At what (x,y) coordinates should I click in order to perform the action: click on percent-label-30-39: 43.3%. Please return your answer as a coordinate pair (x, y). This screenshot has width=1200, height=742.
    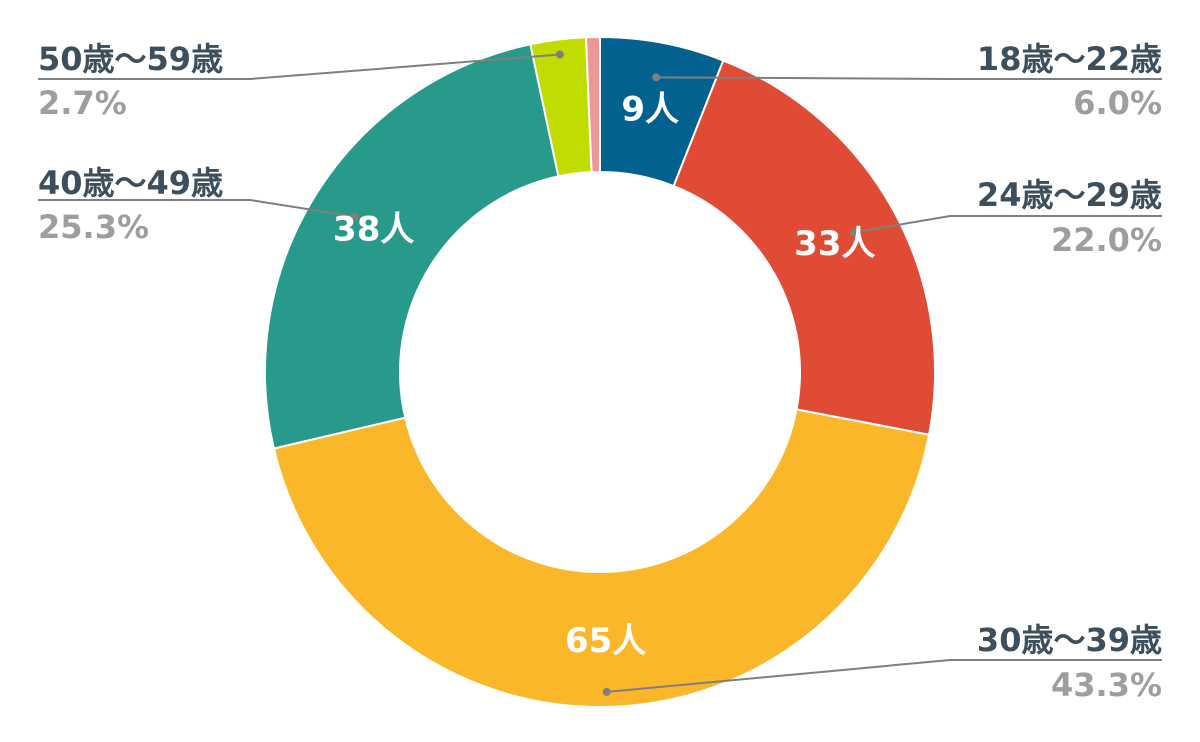
    Looking at the image, I should click on (1106, 685).